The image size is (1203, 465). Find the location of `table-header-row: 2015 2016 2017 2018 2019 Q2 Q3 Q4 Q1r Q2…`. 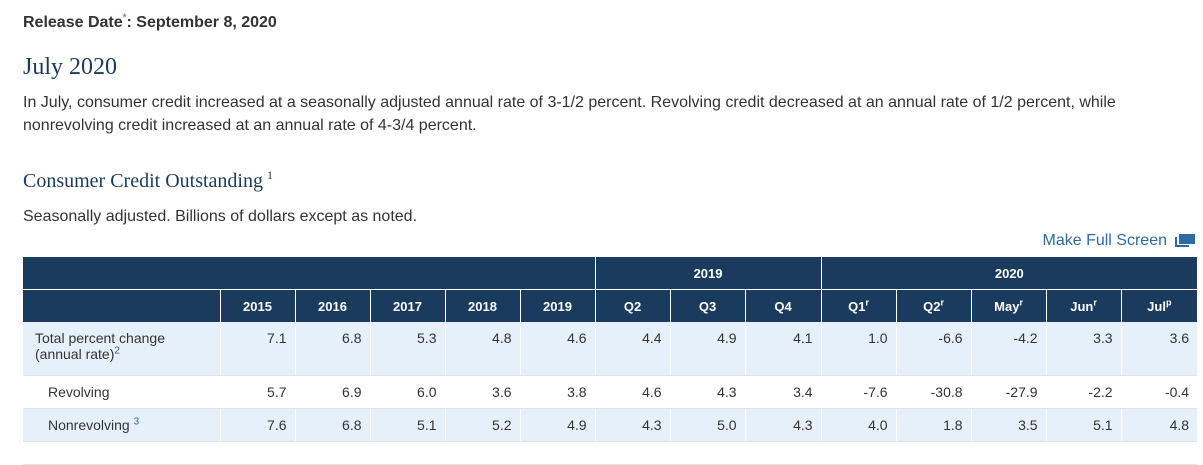

table-header-row: 2015 2016 2017 2018 2019 Q2 Q3 Q4 Q1r Q2… is located at coordinates (610, 305).